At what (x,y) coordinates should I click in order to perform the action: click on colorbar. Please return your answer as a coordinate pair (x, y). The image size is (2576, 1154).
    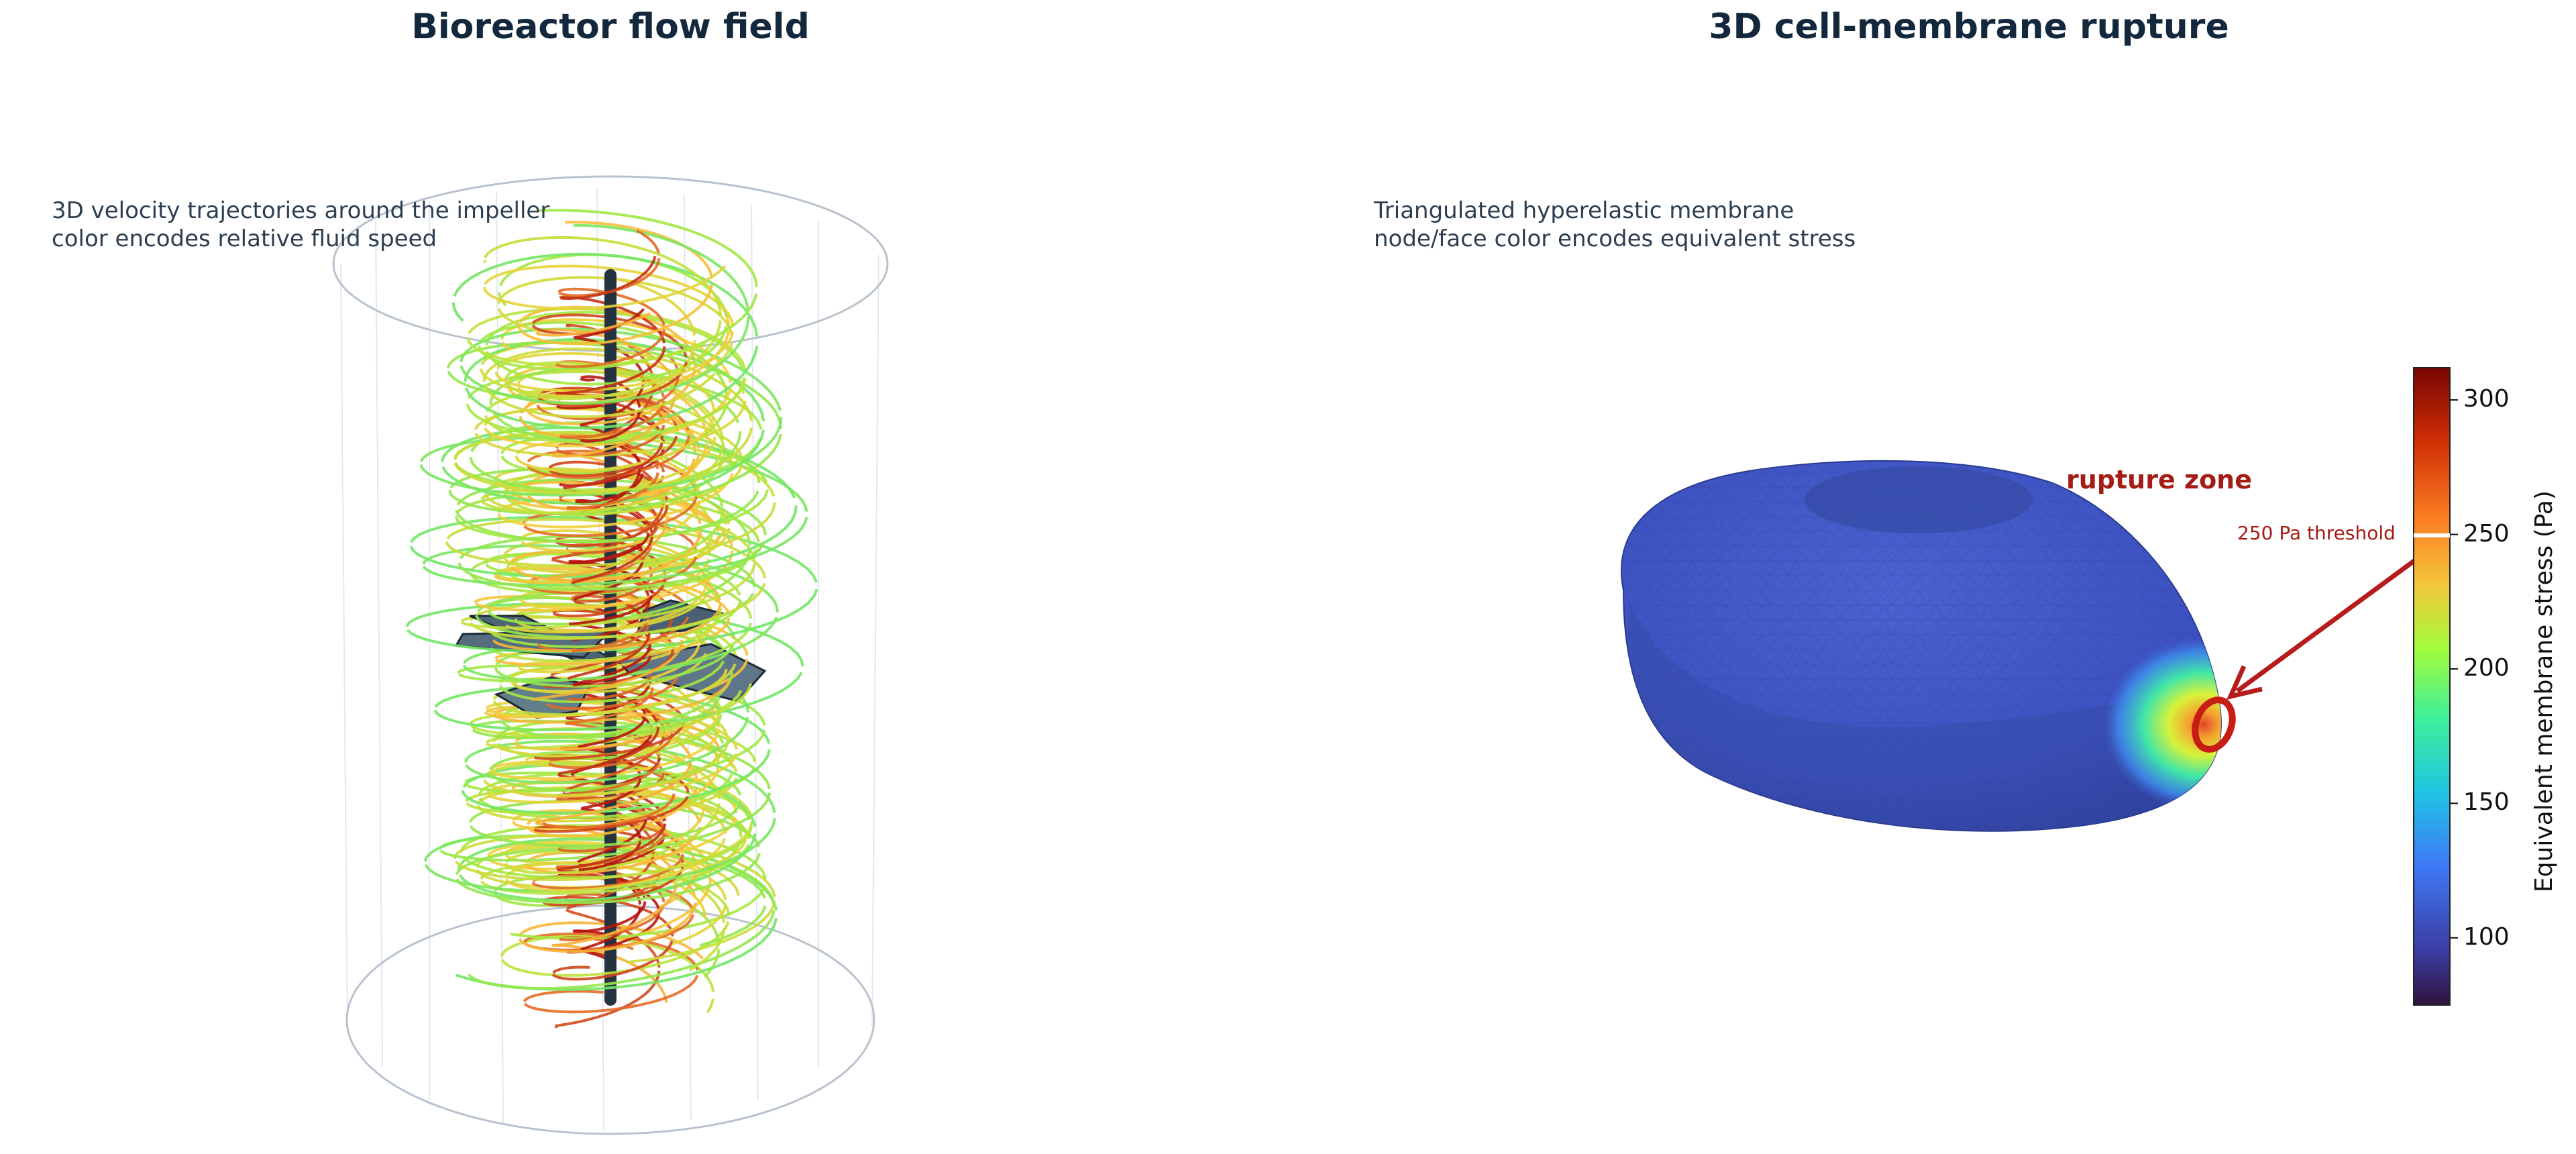
    Looking at the image, I should click on (2432, 687).